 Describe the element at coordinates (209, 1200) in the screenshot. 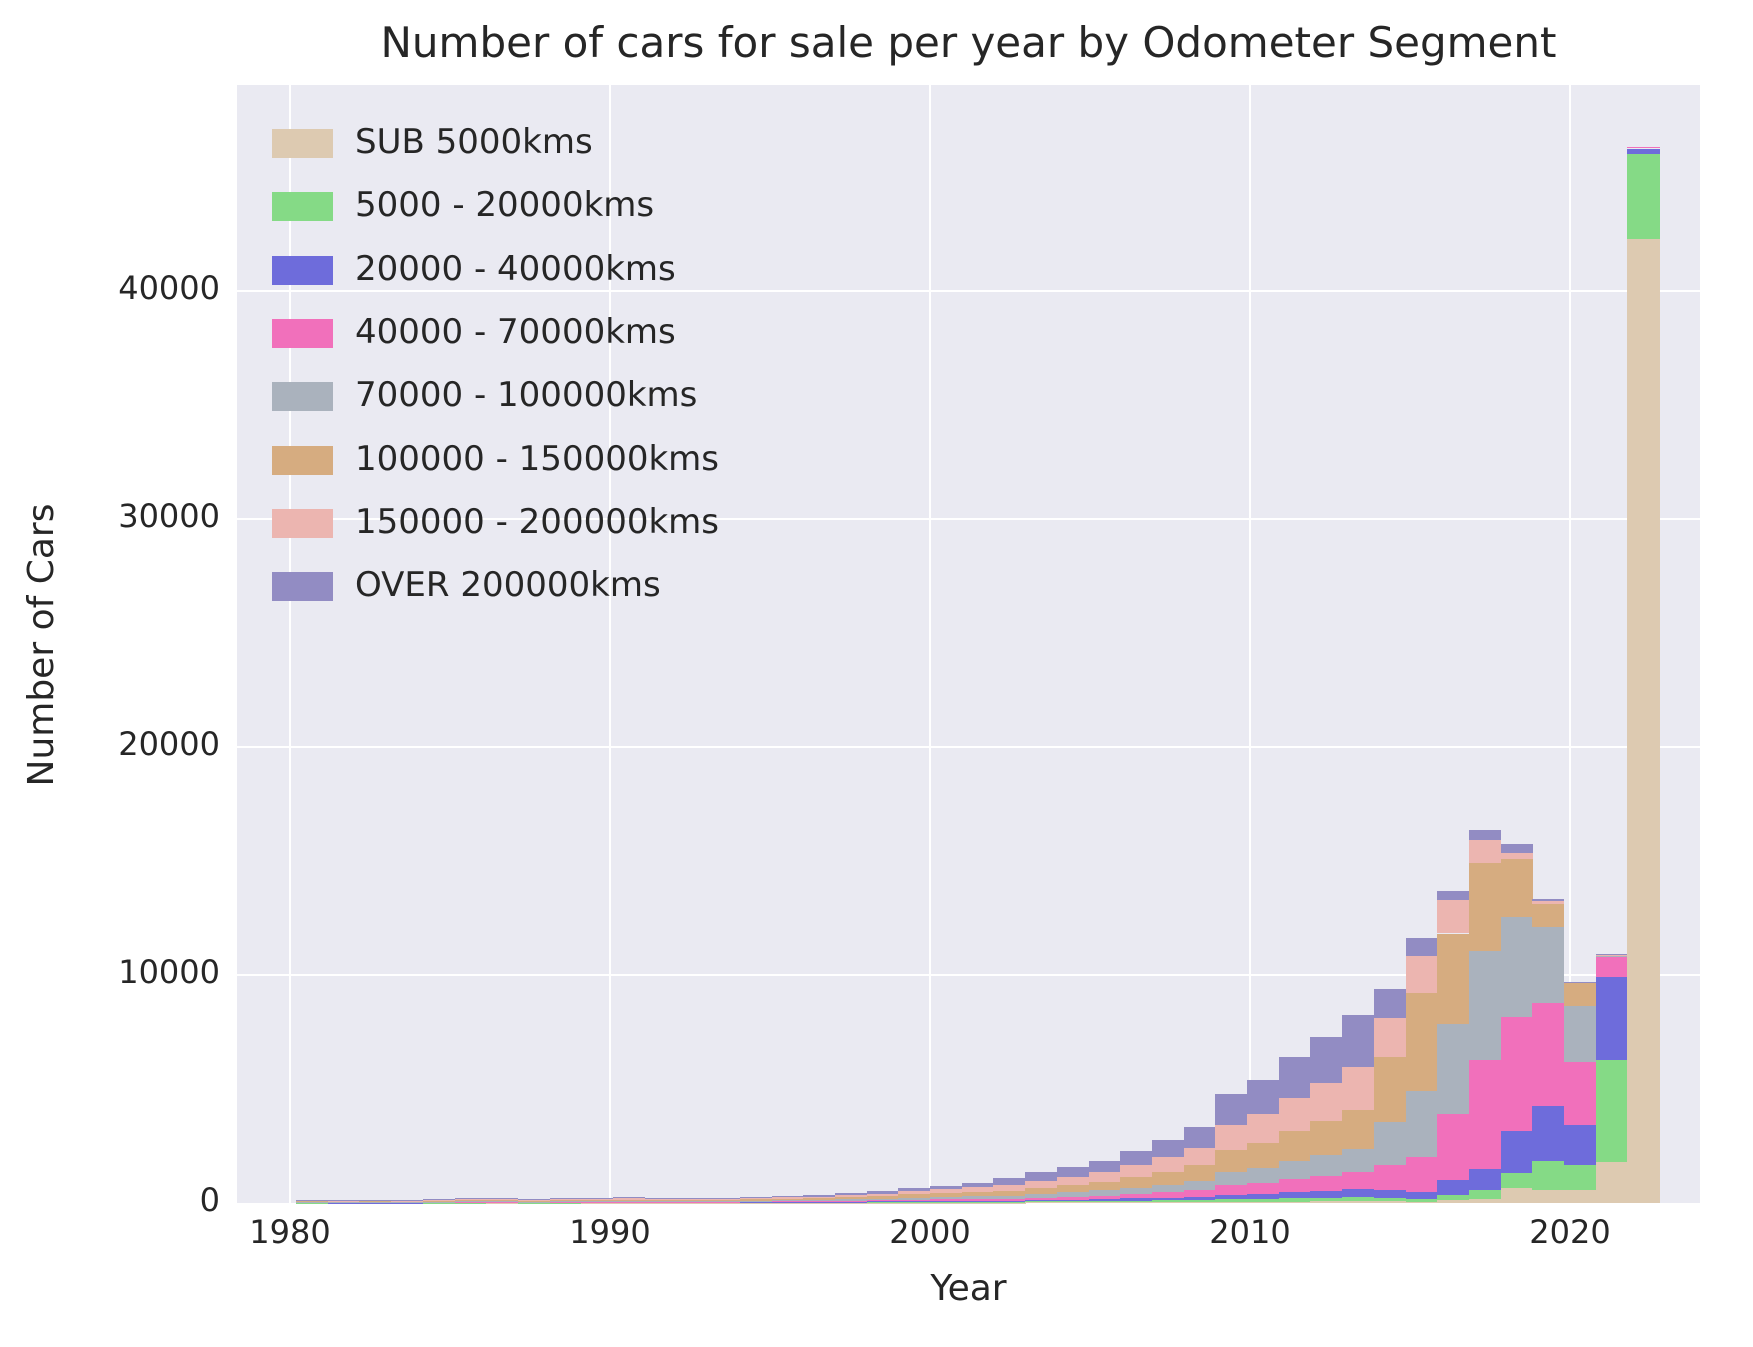

I see `y-tick-label: 0` at that location.